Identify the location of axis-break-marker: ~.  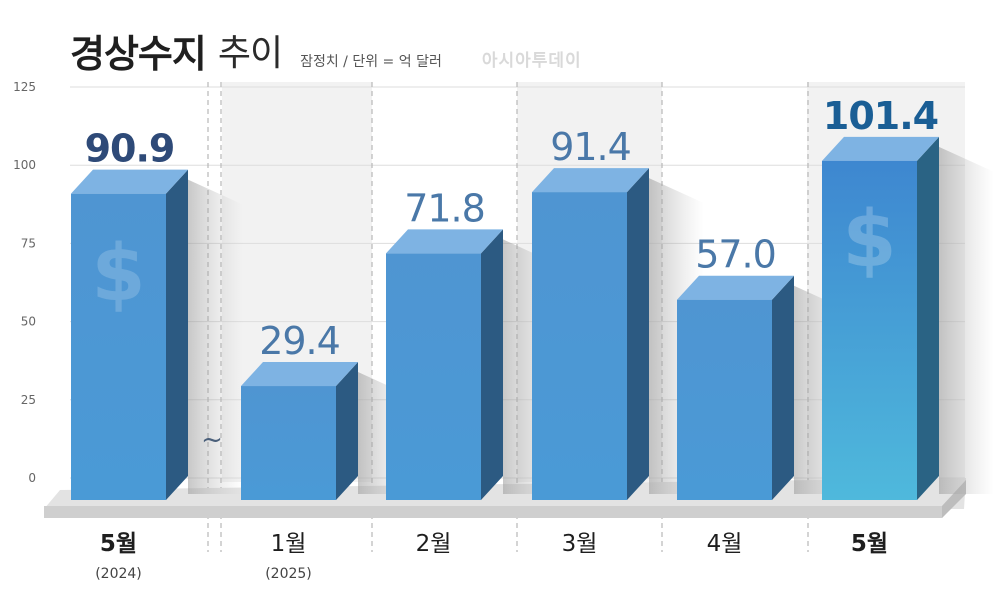
(212, 440).